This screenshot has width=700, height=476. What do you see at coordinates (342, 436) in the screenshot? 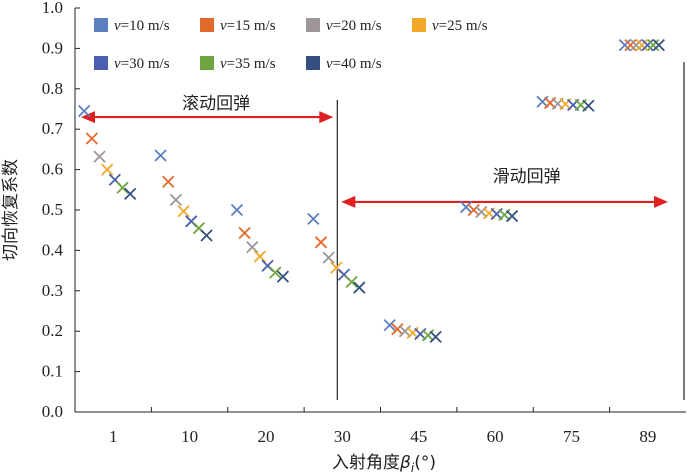
I see `x-tick-label: 30` at bounding box center [342, 436].